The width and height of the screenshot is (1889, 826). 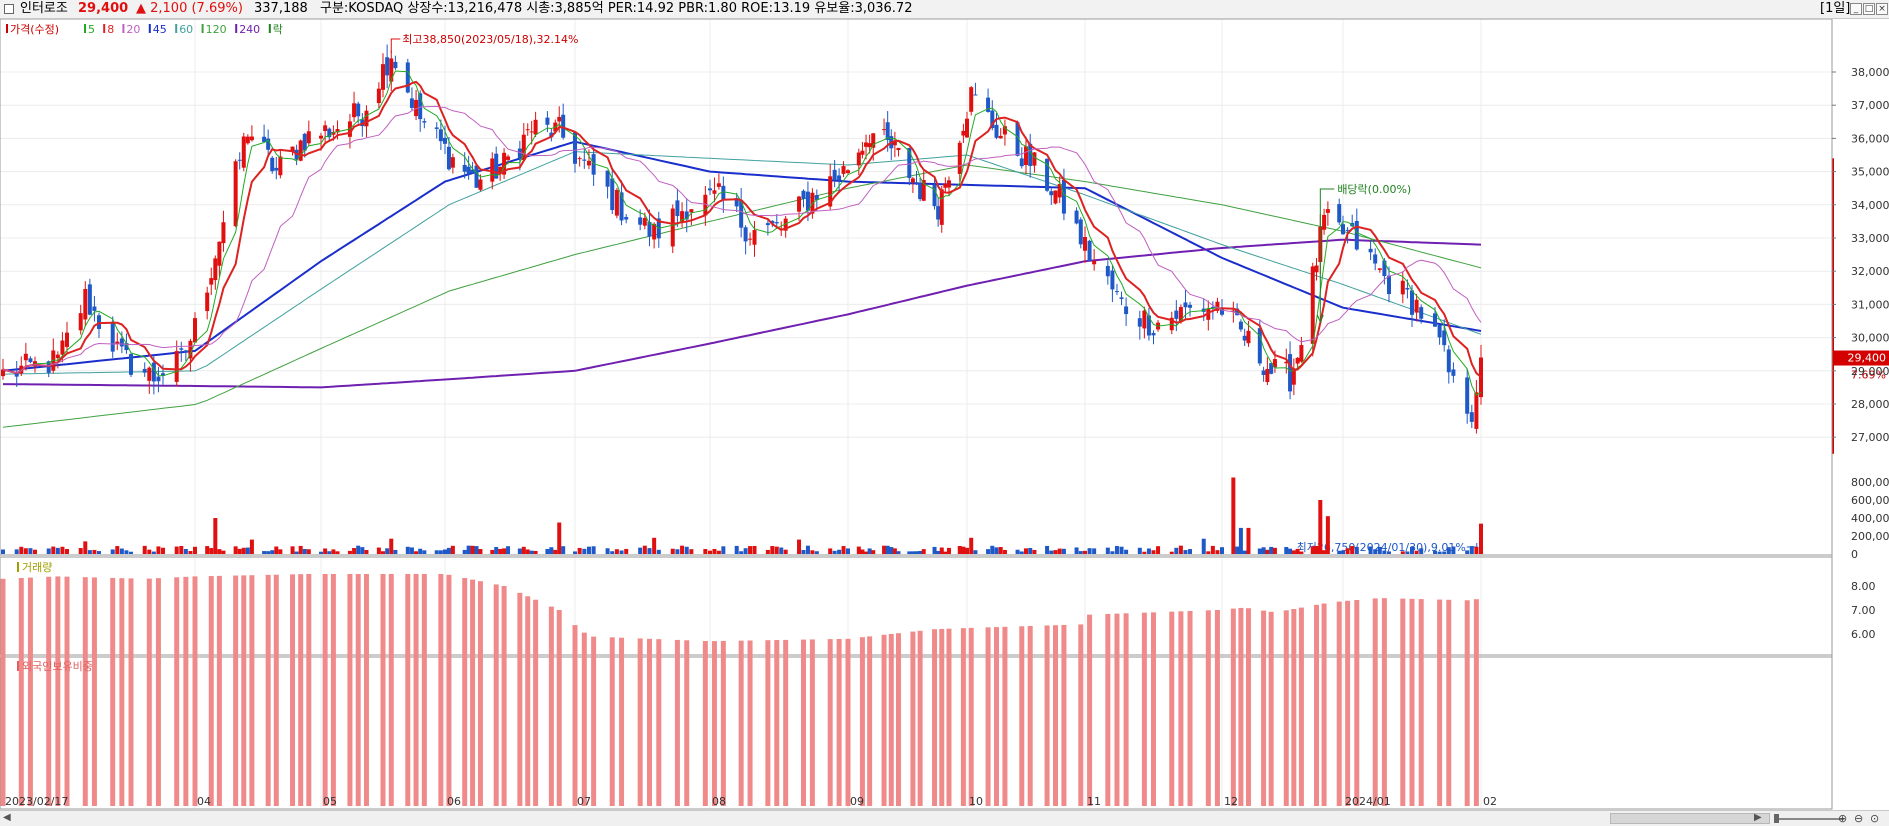 I want to click on x-tick-label: 11, so click(x=1094, y=801).